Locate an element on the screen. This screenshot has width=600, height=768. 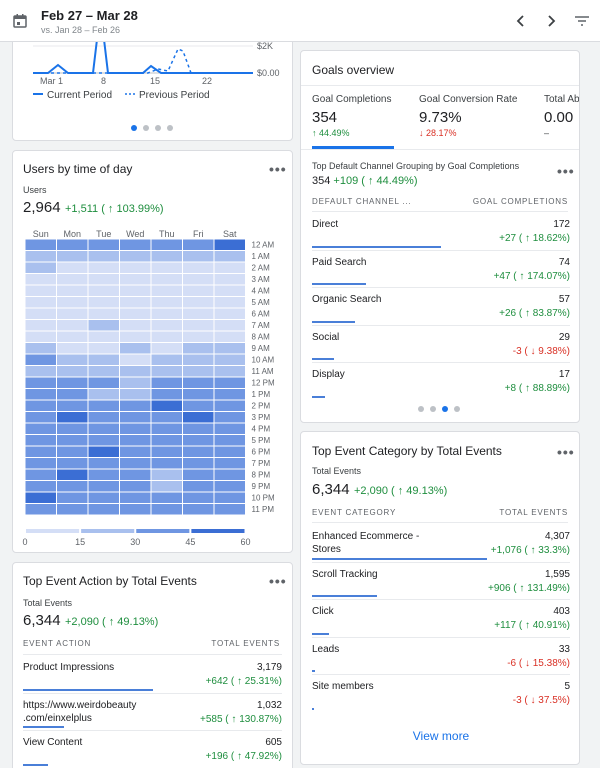
table-row: Direct 172 +27 ( ↑ 18.62%) is located at coordinates (440, 232).